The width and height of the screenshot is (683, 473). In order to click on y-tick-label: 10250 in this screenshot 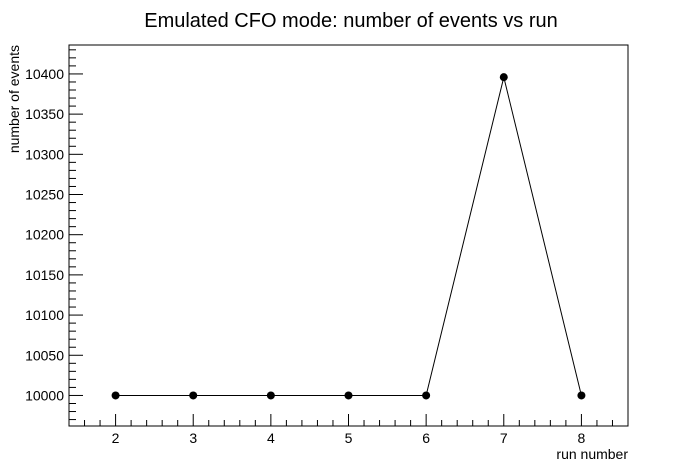, I will do `click(44, 195)`.